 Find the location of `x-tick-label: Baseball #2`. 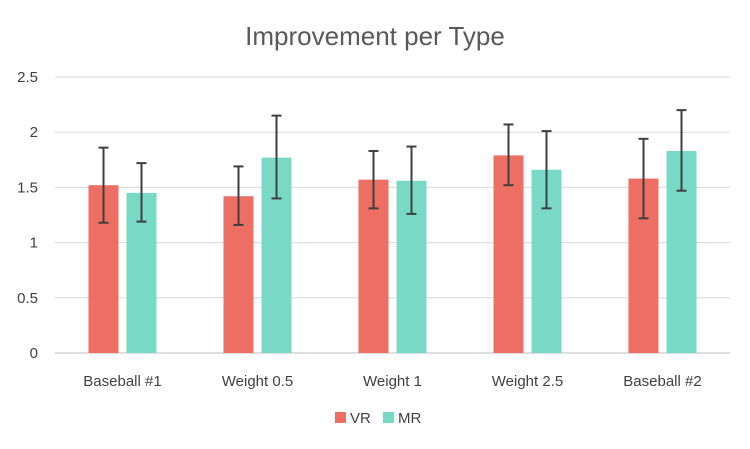

x-tick-label: Baseball #2 is located at coordinates (662, 381).